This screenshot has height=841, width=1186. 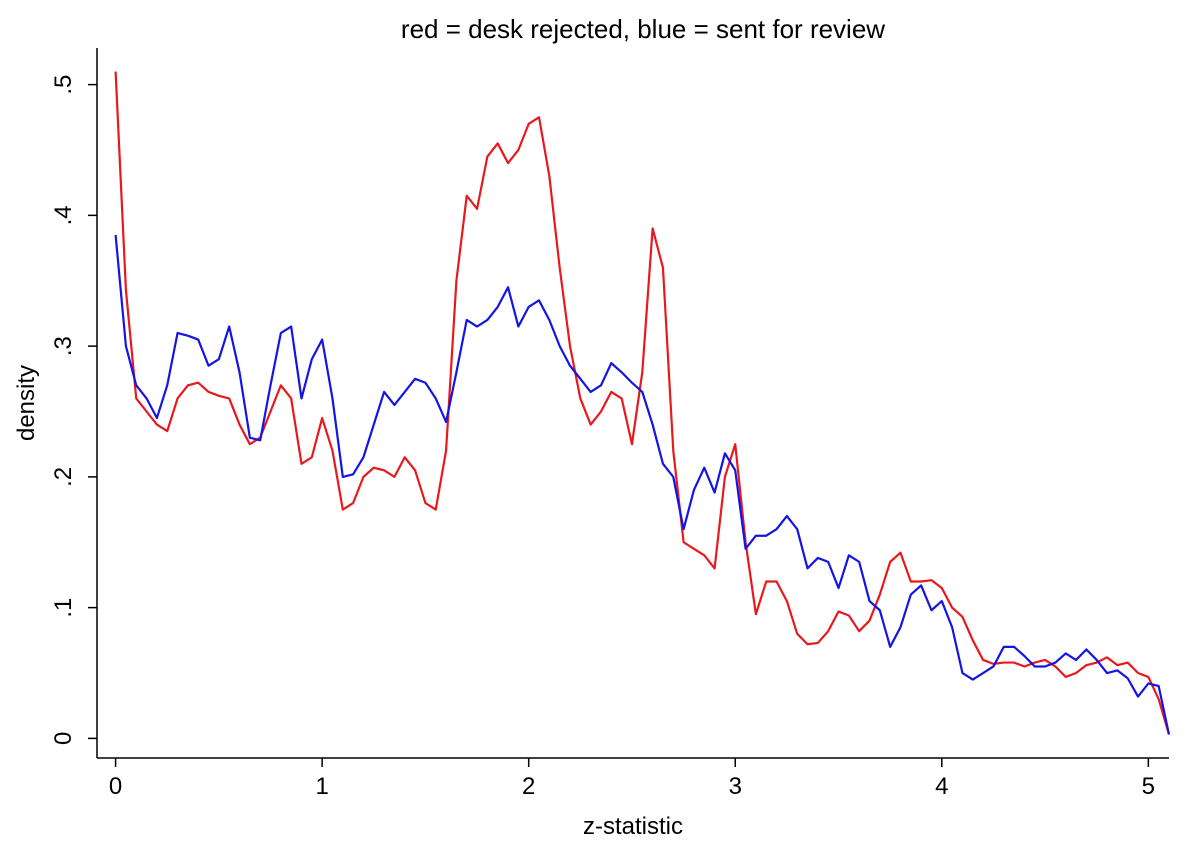 I want to click on x-tick-label: 0, so click(x=115, y=786).